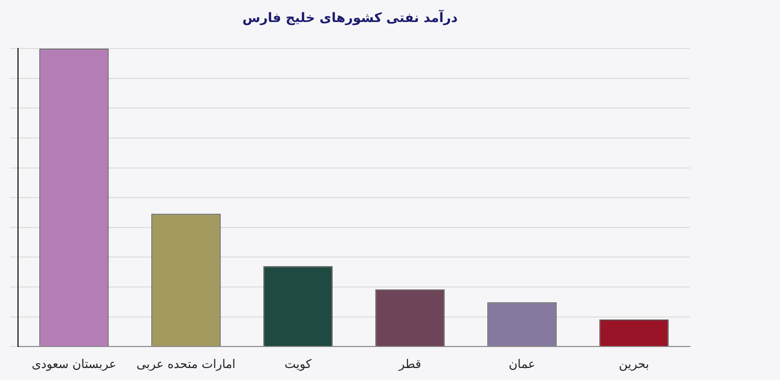  I want to click on x-tick-label: عربستان سعودی, so click(74, 363).